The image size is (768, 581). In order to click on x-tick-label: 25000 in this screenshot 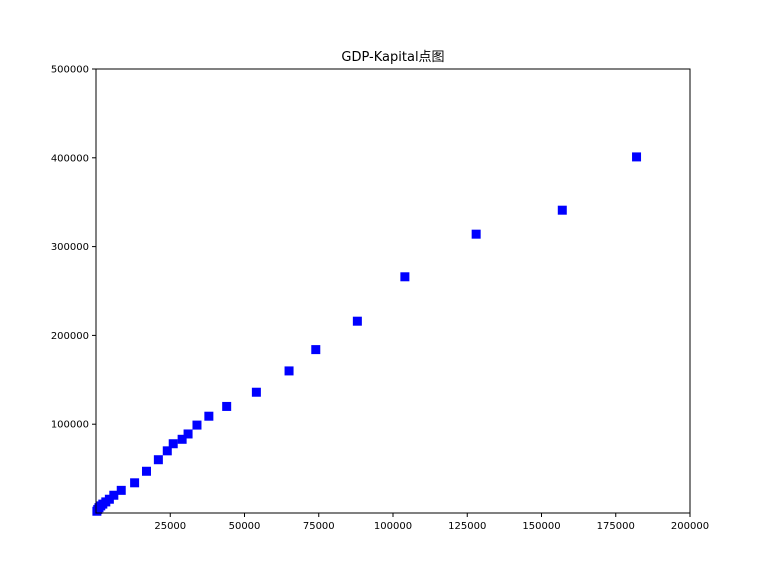, I will do `click(170, 526)`.